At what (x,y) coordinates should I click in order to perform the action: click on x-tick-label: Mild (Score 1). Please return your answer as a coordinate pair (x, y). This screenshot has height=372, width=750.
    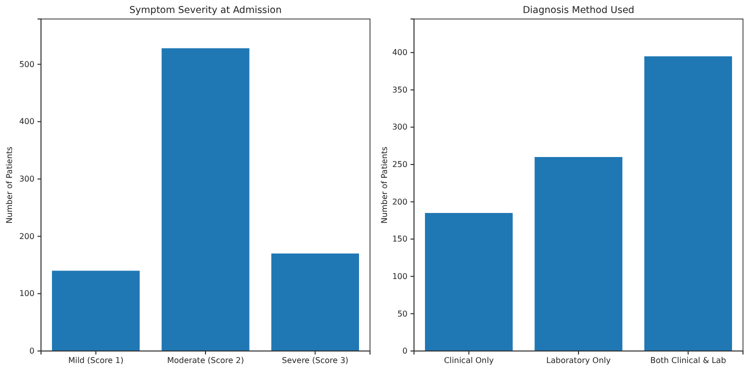
    Looking at the image, I should click on (96, 361).